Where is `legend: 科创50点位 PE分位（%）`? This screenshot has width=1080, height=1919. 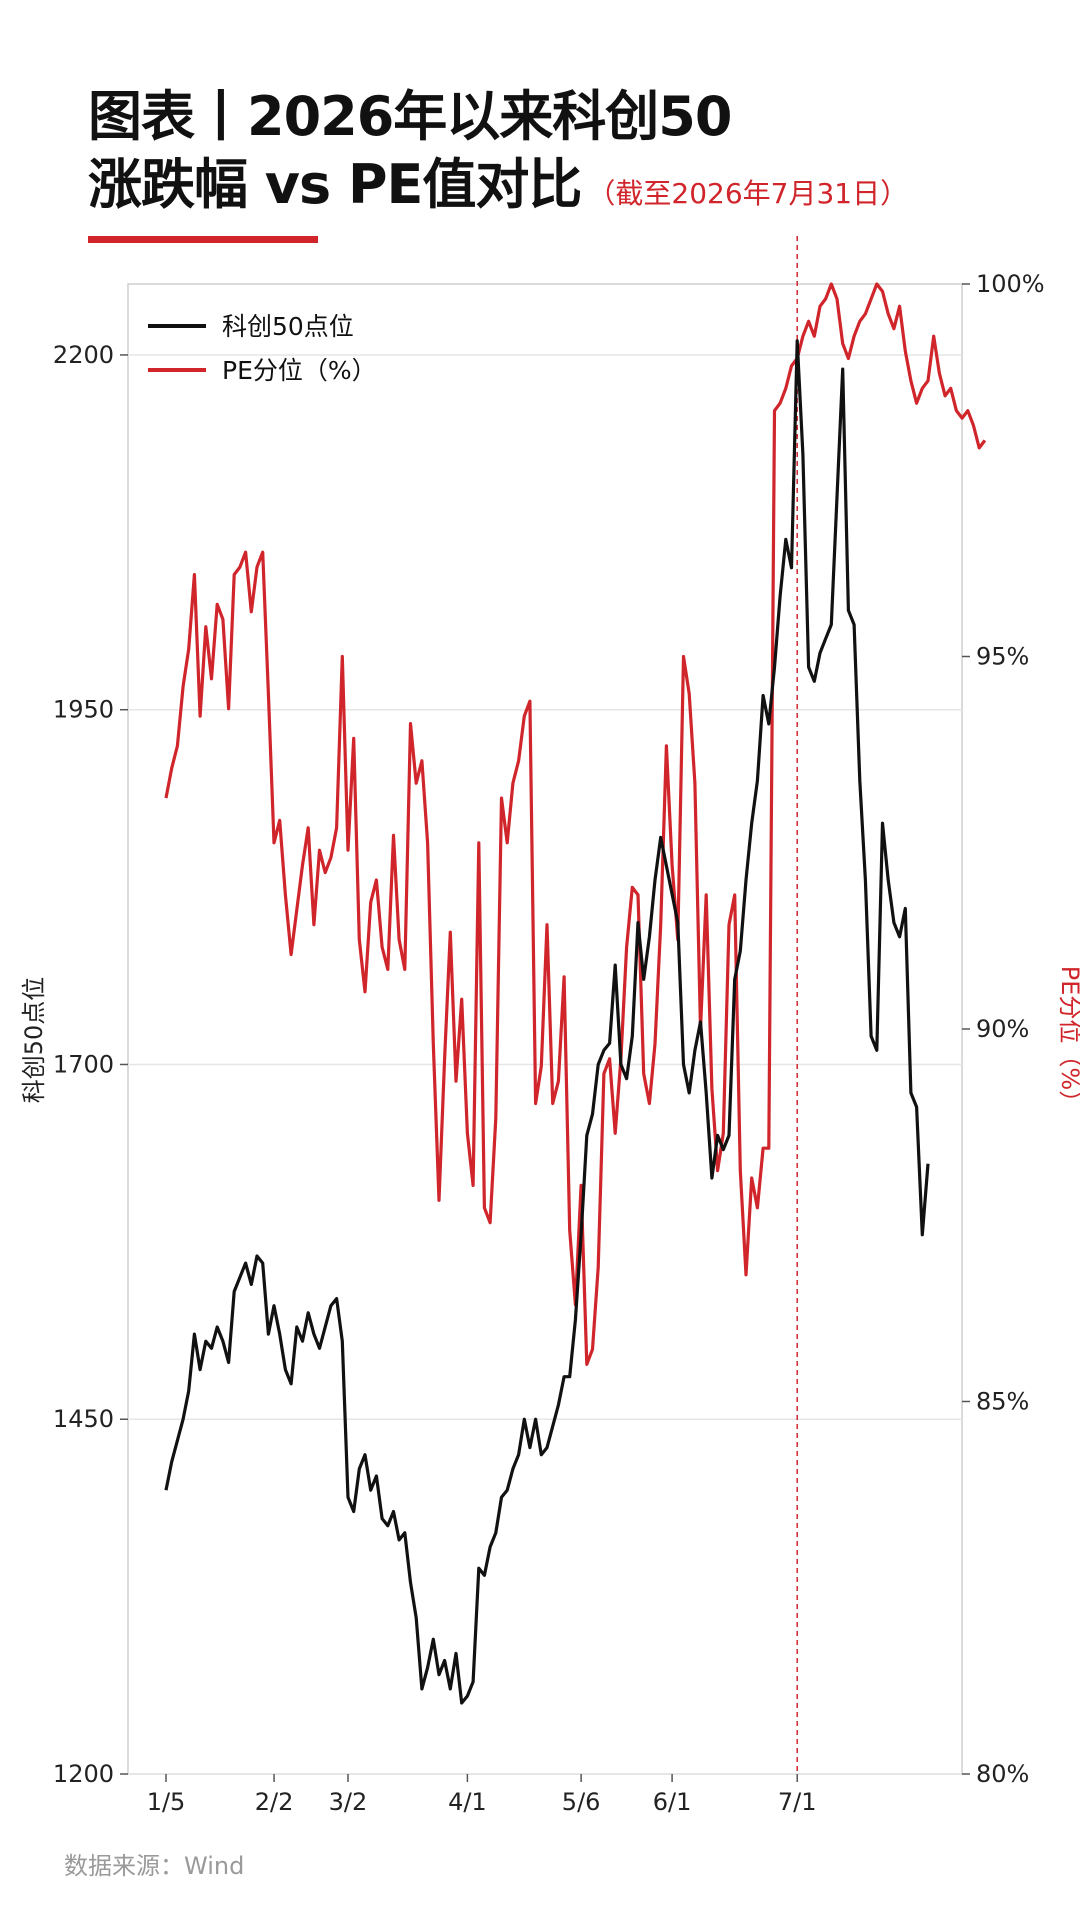
legend: 科创50点位 PE分位（%） is located at coordinates (262, 348).